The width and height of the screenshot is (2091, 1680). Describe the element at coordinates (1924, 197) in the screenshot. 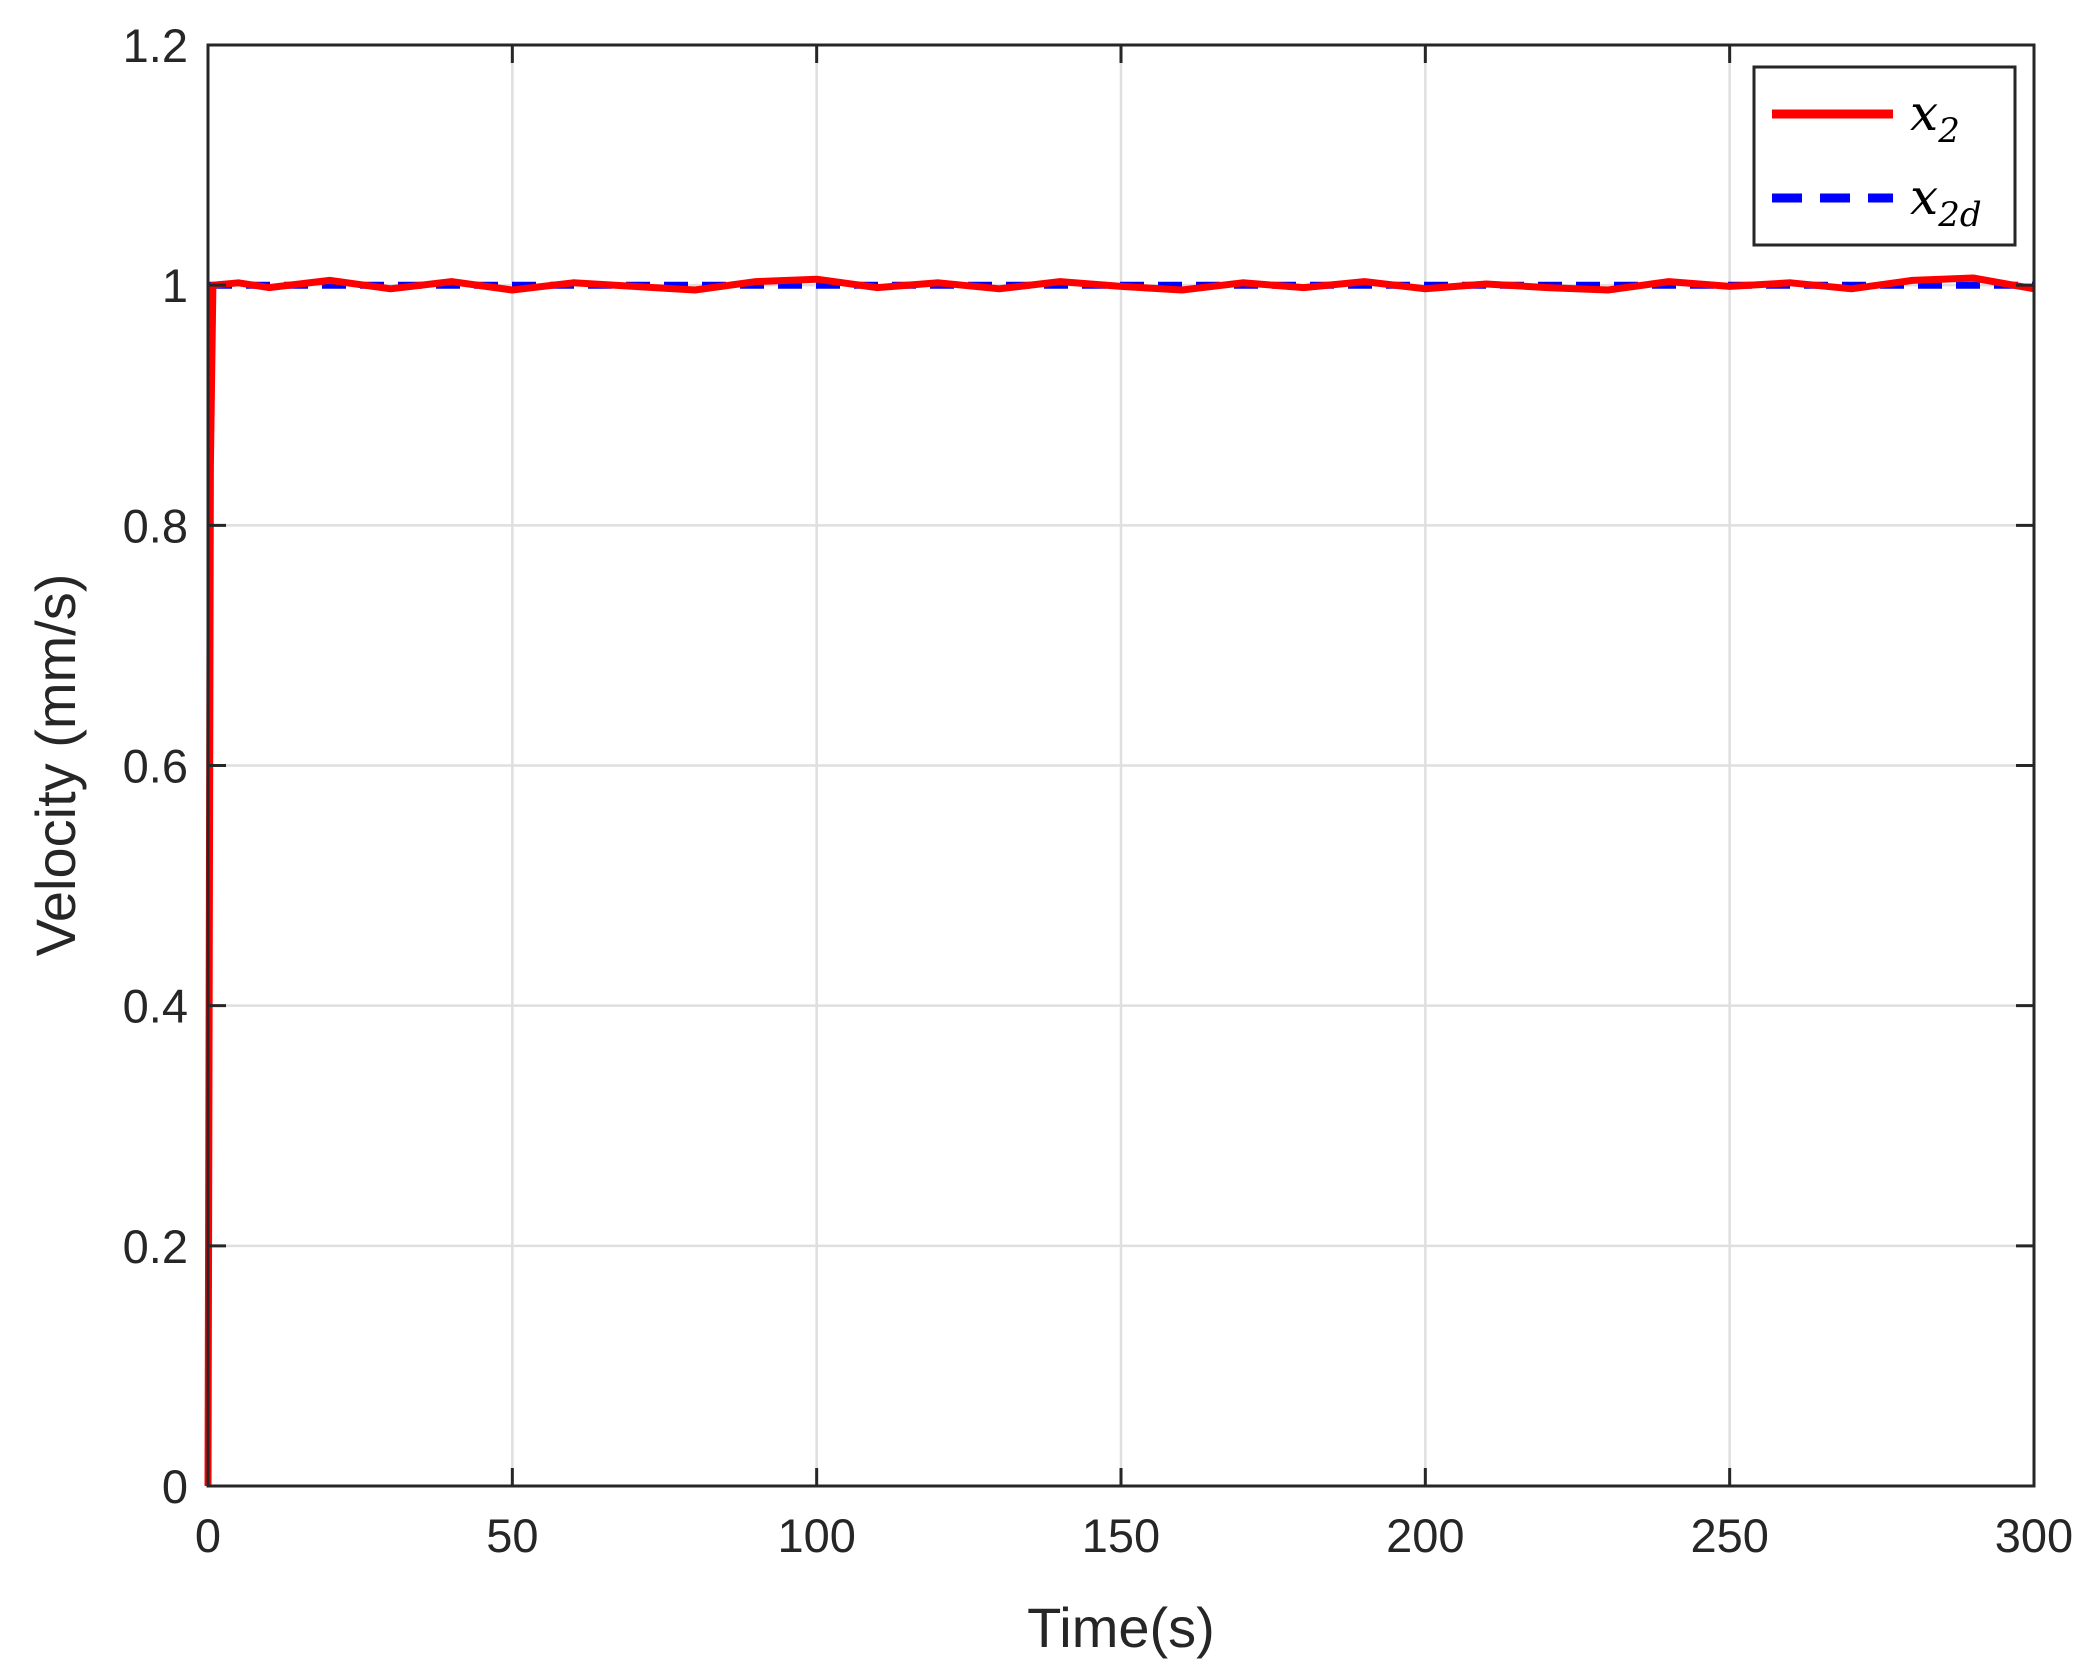

I see `legend-label-x2d-base: x` at that location.